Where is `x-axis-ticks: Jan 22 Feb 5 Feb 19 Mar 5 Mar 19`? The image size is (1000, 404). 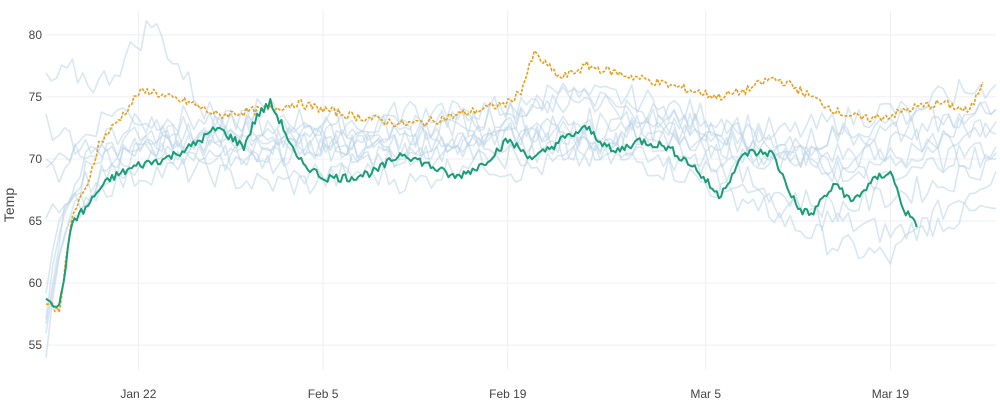
x-axis-ticks: Jan 22 Feb 5 Feb 19 Mar 5 Mar 19 is located at coordinates (514, 394).